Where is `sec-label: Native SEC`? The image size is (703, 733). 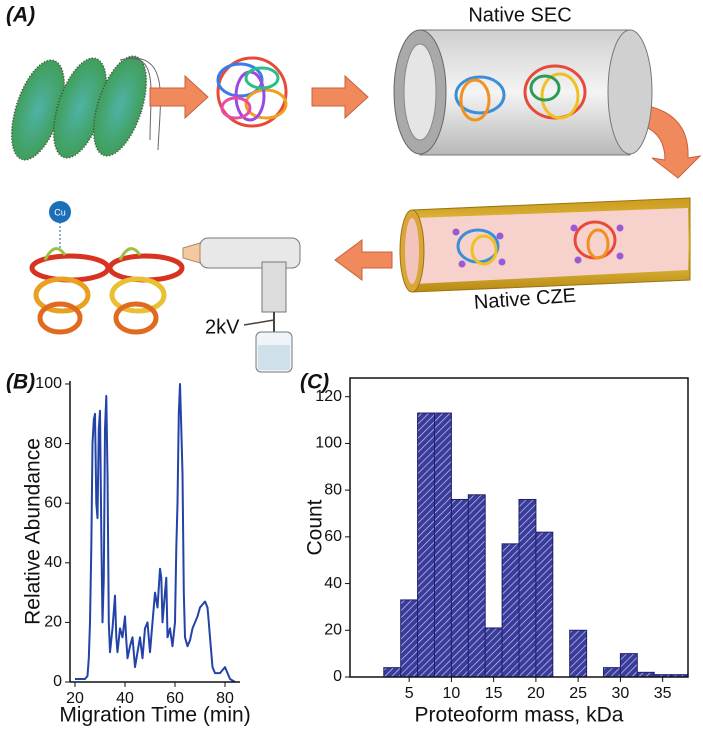
sec-label: Native SEC is located at coordinates (519, 15).